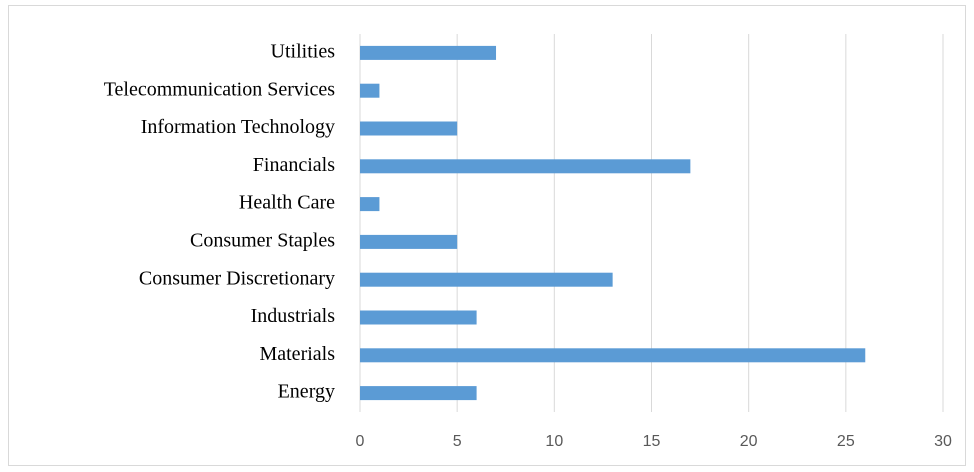  What do you see at coordinates (297, 354) in the screenshot?
I see `y-tick-label: Materials` at bounding box center [297, 354].